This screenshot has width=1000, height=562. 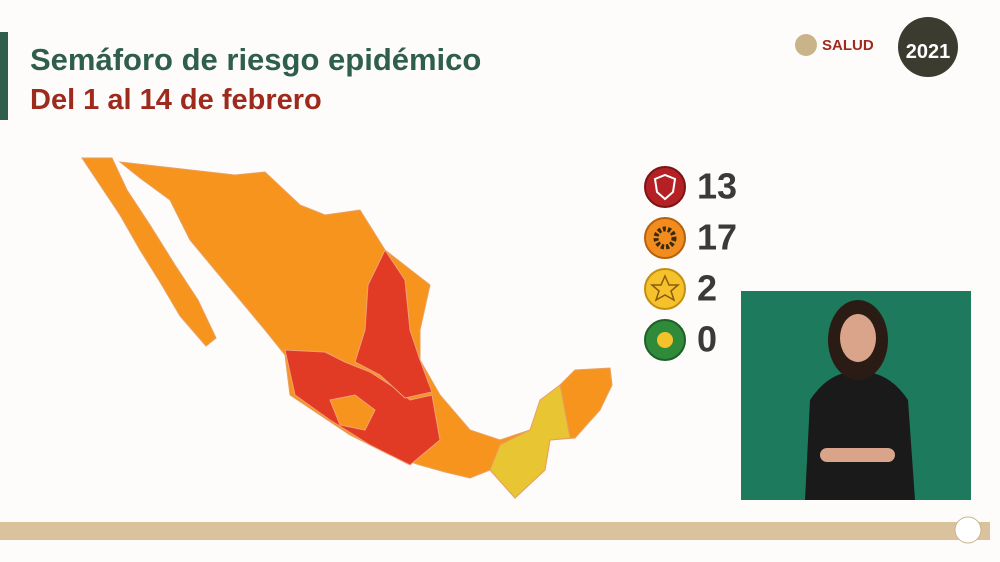 I want to click on legend: 13 17 2 0, so click(x=690, y=263).